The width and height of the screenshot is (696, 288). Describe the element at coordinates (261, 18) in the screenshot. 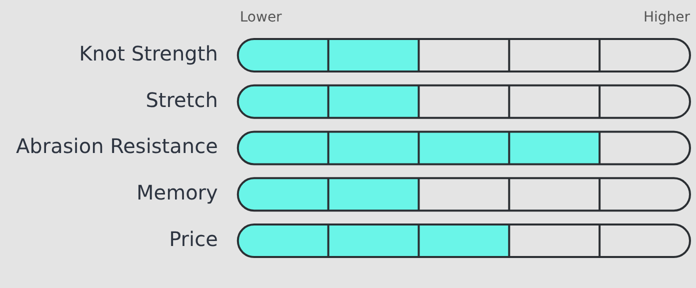

I see `text: Lower` at that location.